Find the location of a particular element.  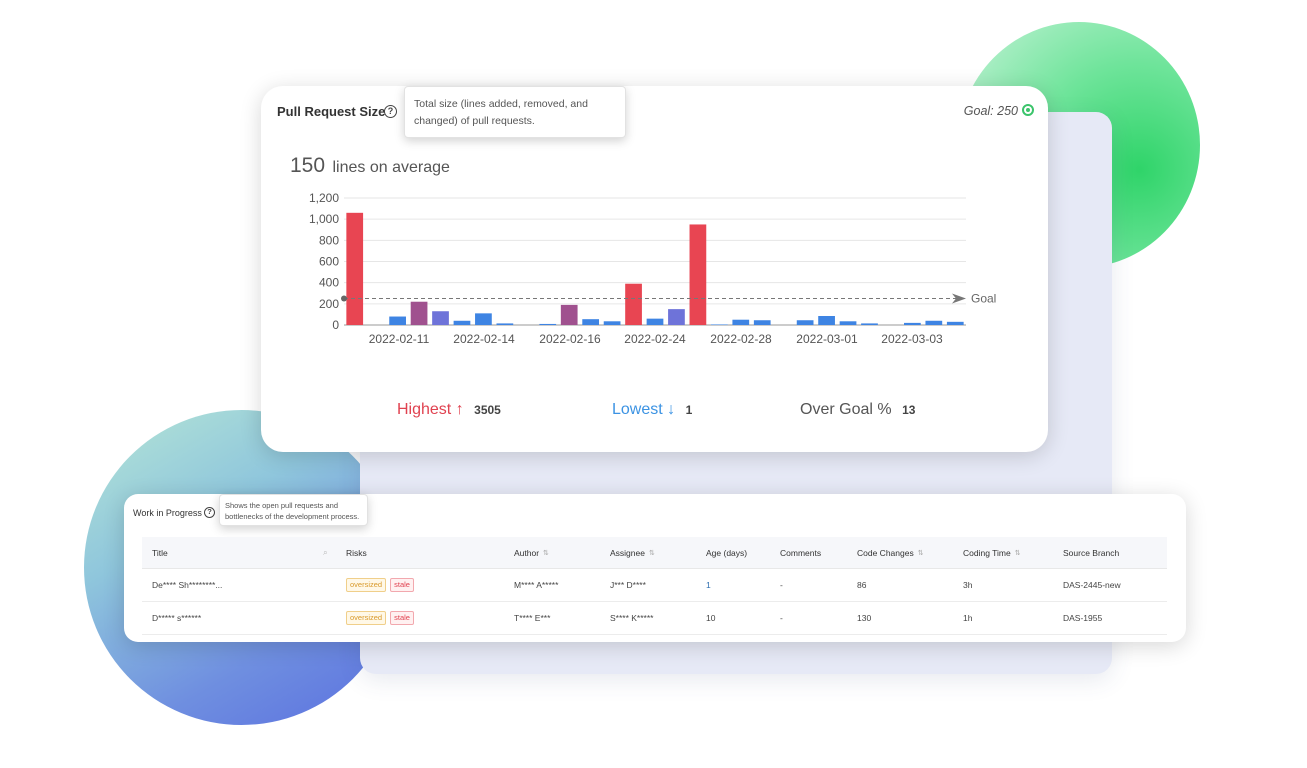

x-tick-label: 2022-03-03 is located at coordinates (912, 339).